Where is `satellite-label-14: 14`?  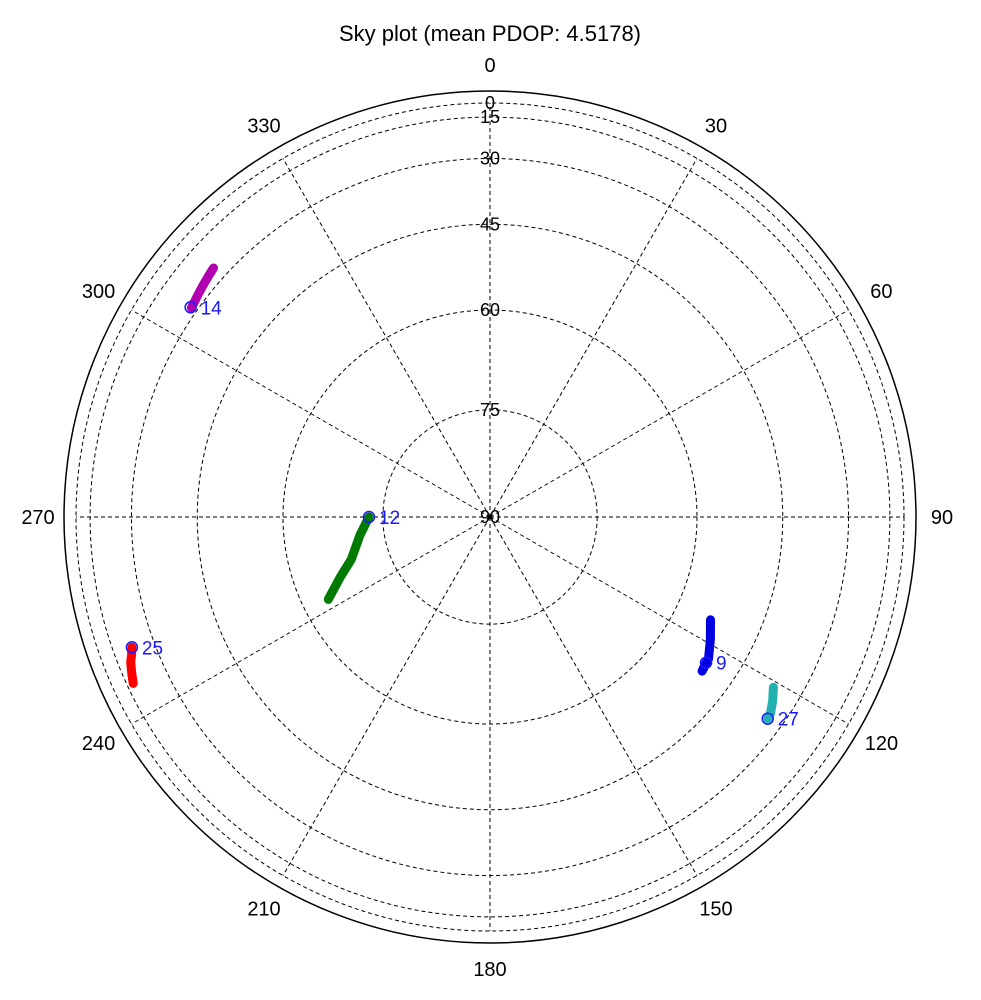
satellite-label-14: 14 is located at coordinates (212, 308).